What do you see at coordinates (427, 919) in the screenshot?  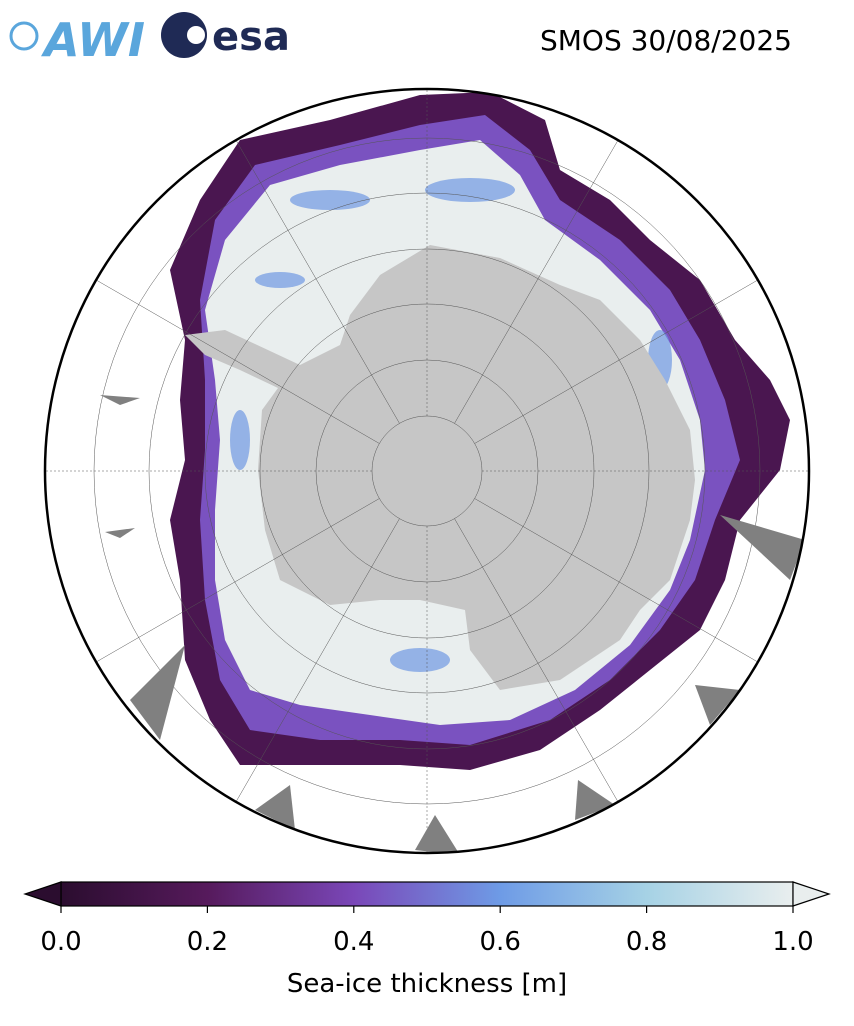 I see `colorbar: 0.0 0.2 0.4 0.6 0.8 1.0` at bounding box center [427, 919].